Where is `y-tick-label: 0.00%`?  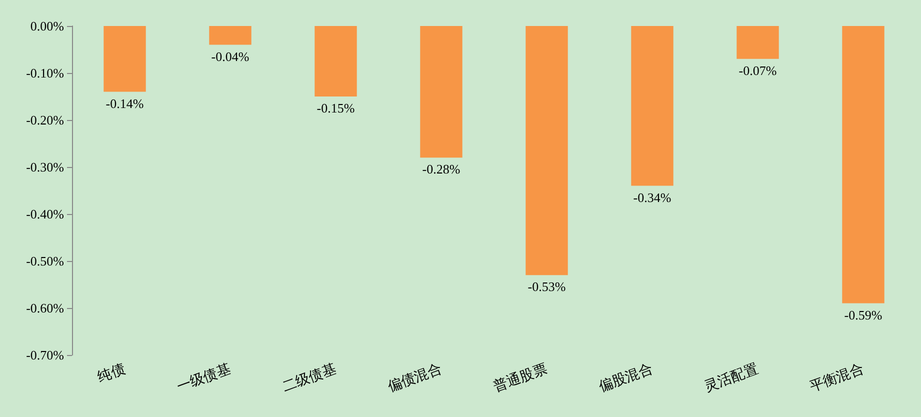
y-tick-label: 0.00% is located at coordinates (47, 26).